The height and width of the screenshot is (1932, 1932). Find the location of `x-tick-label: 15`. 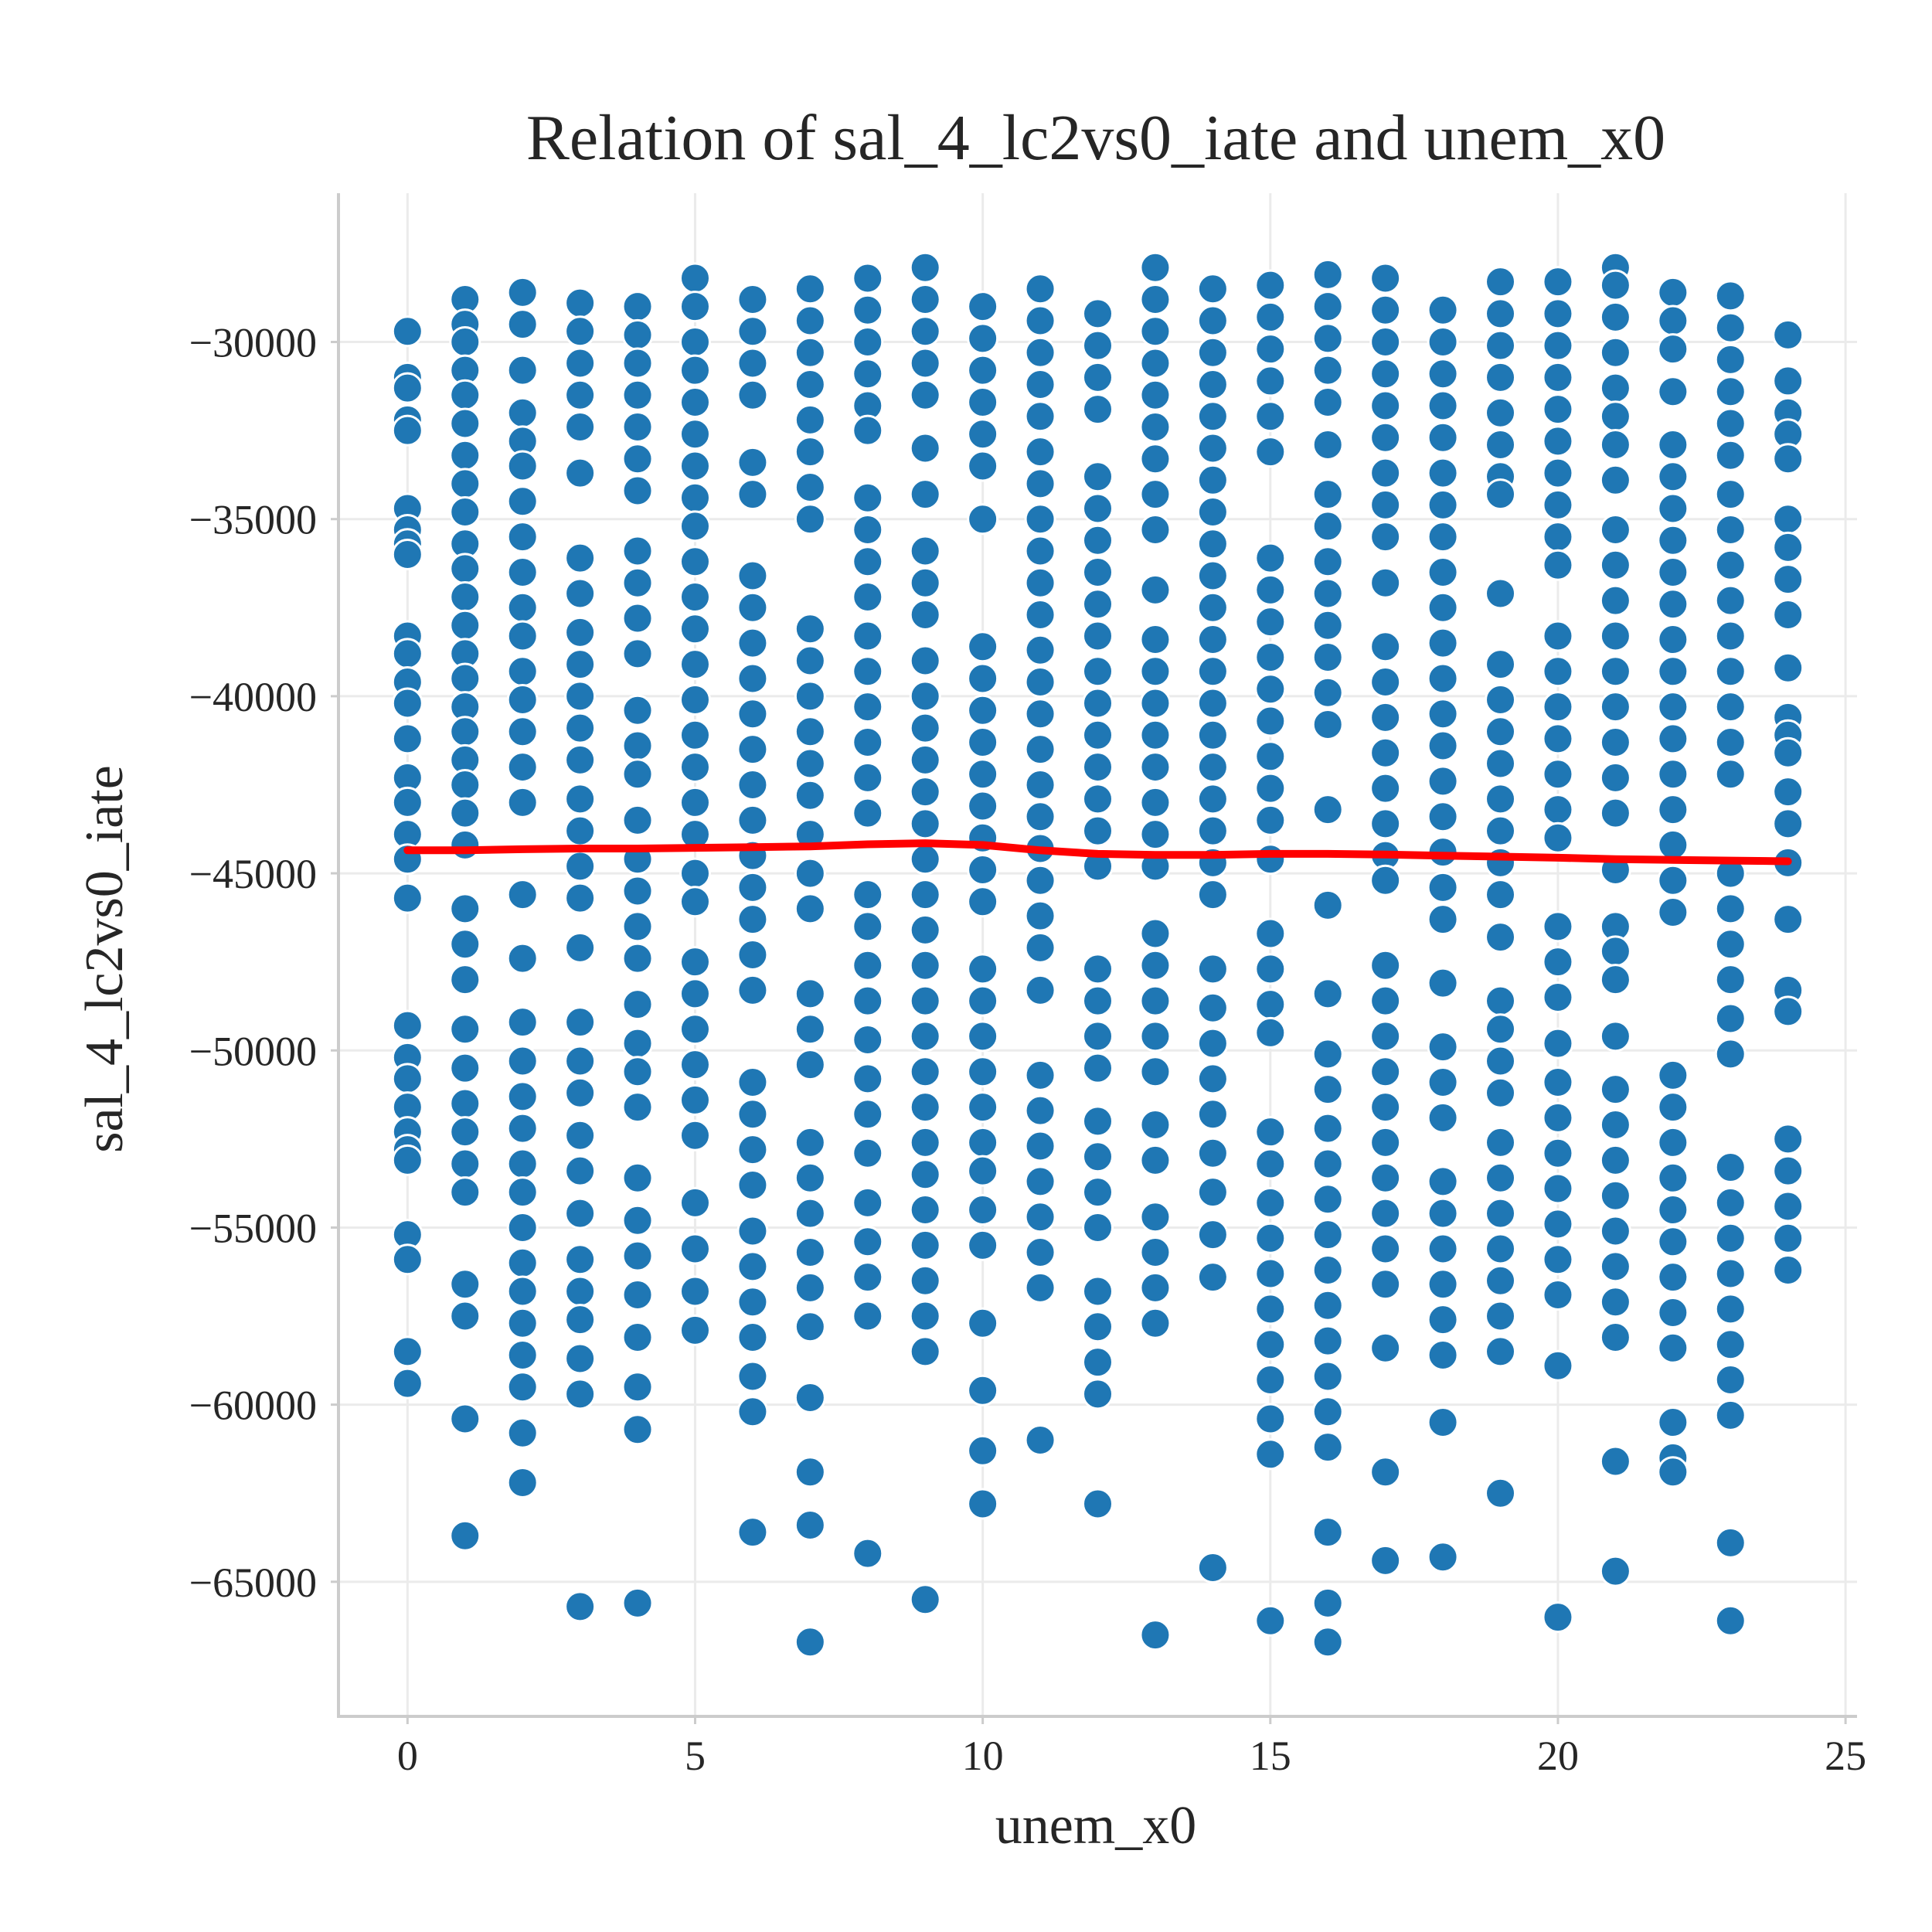

x-tick-label: 15 is located at coordinates (1270, 1756).